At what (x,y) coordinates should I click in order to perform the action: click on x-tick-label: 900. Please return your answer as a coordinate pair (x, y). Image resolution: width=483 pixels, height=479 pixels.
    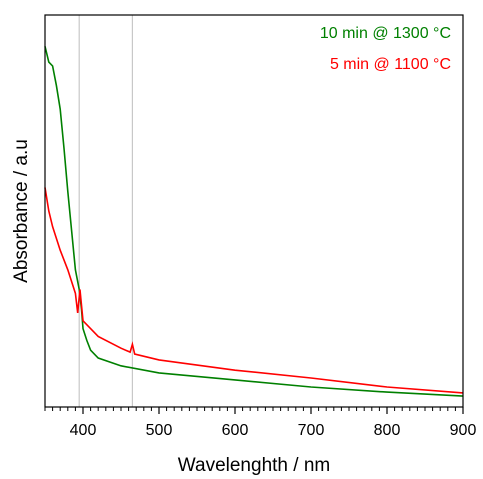
    Looking at the image, I should click on (463, 430).